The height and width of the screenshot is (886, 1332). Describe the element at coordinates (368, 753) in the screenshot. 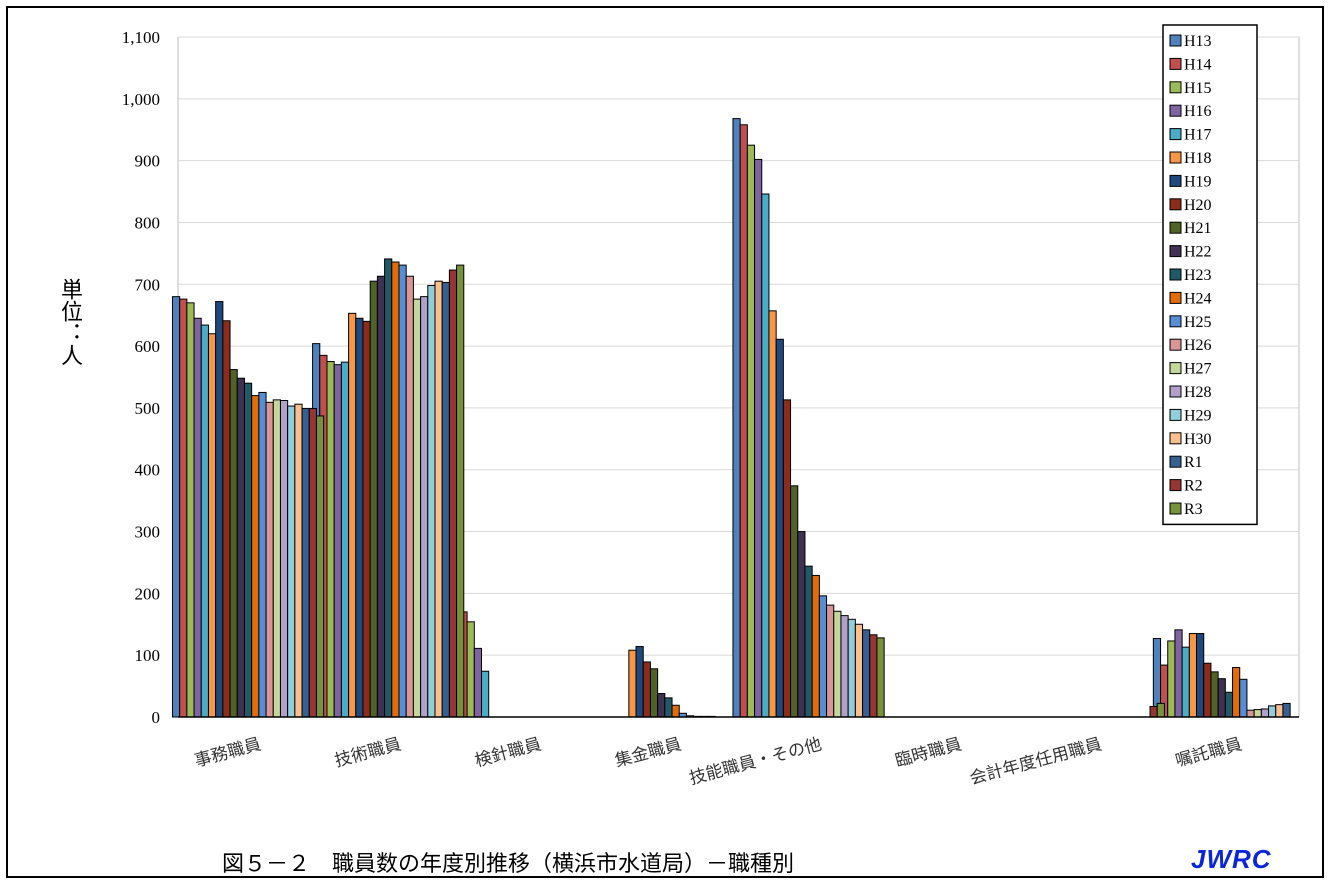

I see `x-tick-label: 技術職員` at that location.